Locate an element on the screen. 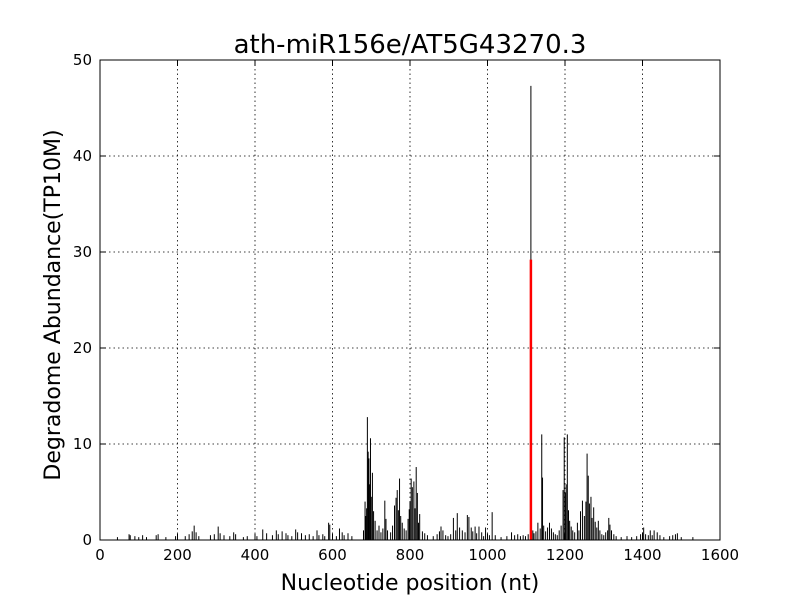 This screenshot has height=600, width=800. y-axis-label: Degradome Abundance(TP10M) is located at coordinates (53, 304).